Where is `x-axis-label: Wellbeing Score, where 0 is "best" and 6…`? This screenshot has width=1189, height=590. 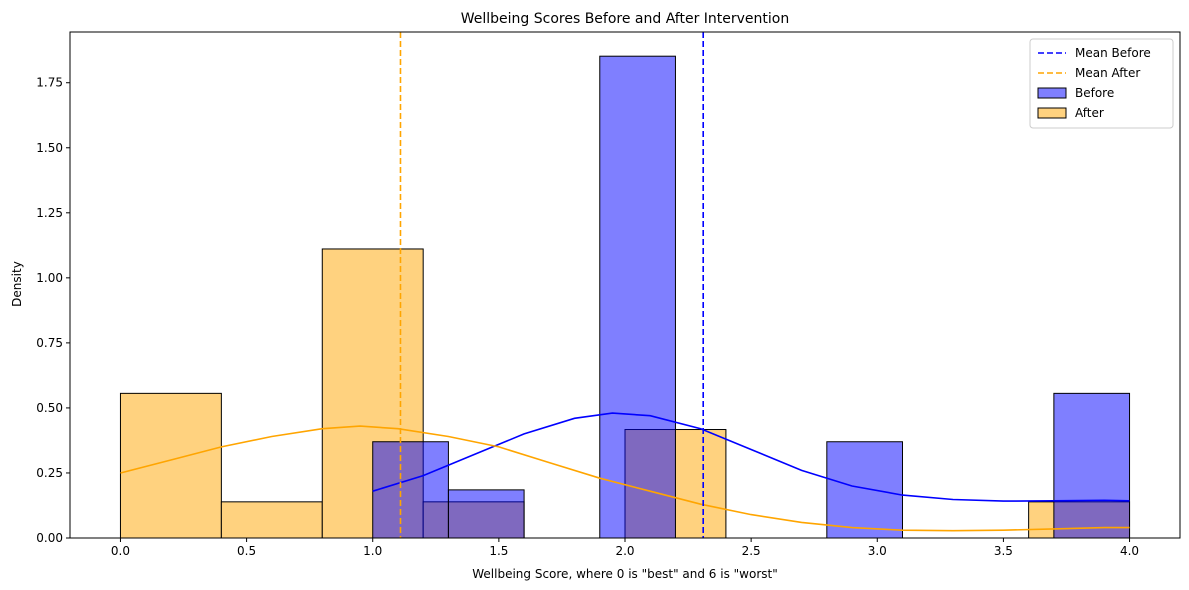 x-axis-label: Wellbeing Score, where 0 is "best" and 6… is located at coordinates (624, 574).